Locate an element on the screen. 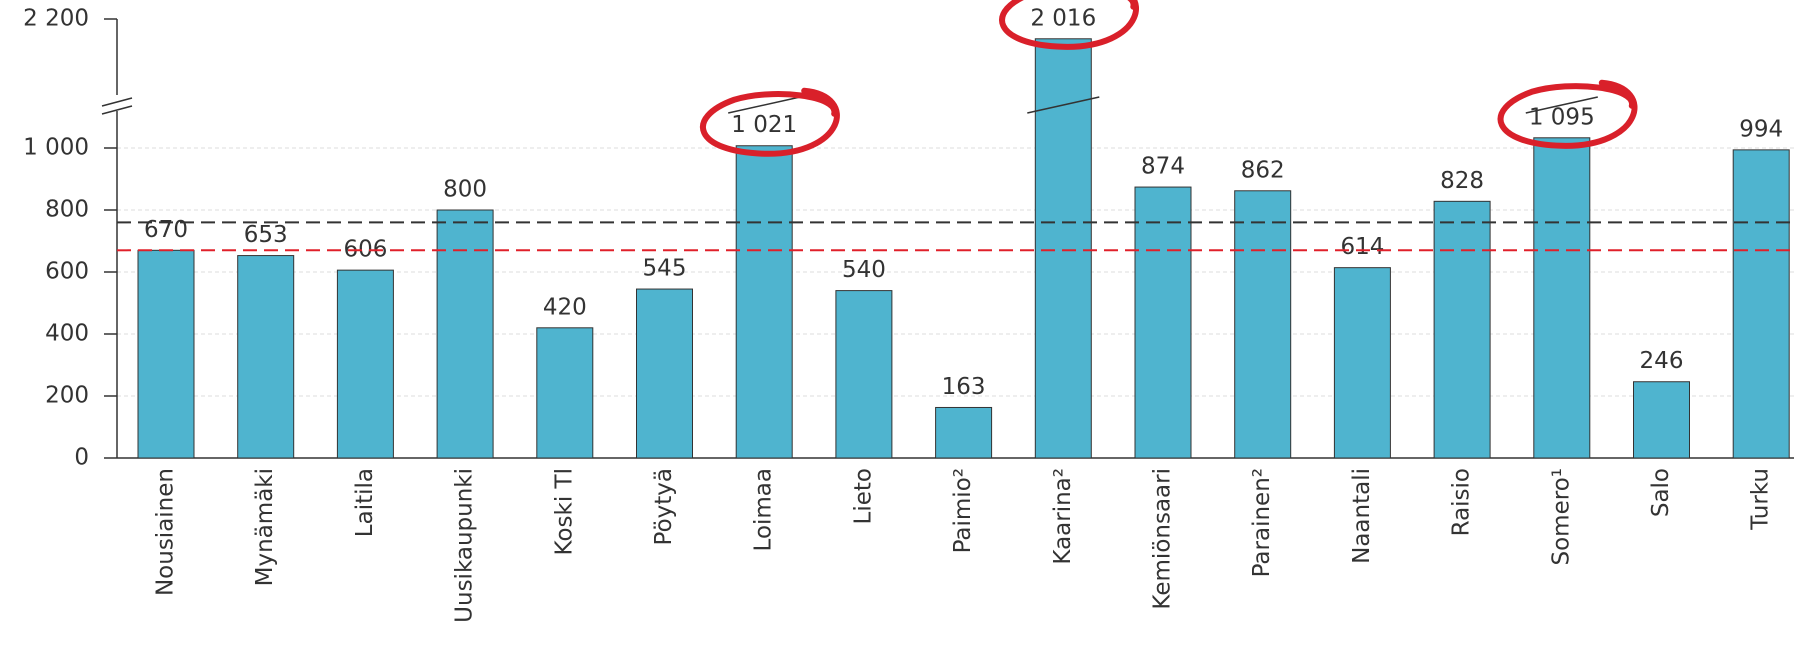 Image resolution: width=1794 pixels, height=646 pixels. value-label: 828 is located at coordinates (1462, 181).